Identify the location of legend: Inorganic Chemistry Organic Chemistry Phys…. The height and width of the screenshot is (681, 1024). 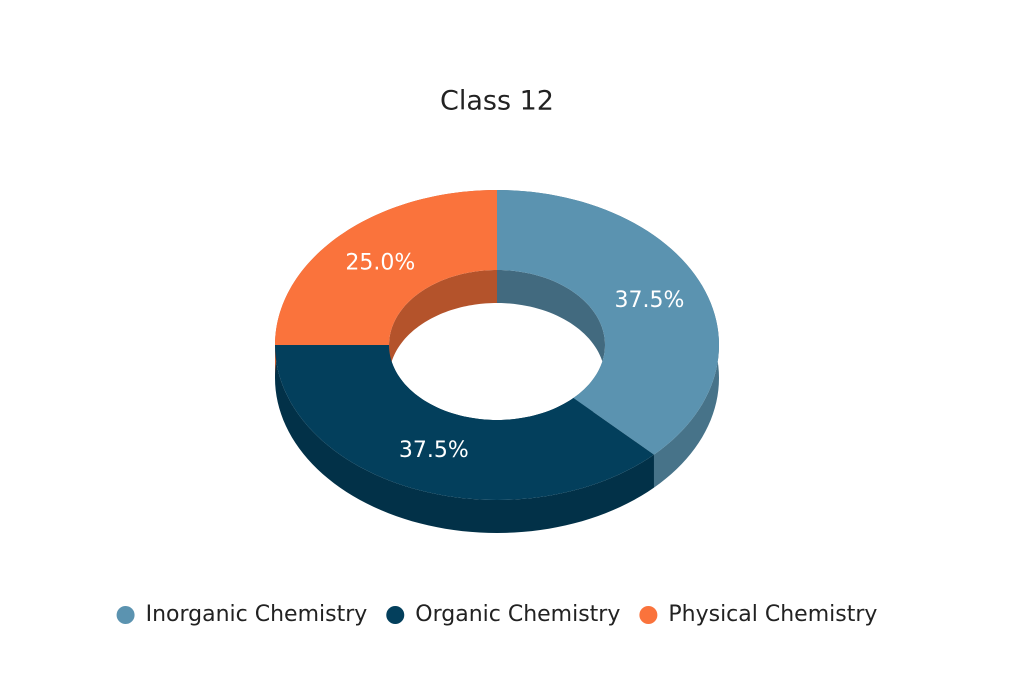
(496, 614).